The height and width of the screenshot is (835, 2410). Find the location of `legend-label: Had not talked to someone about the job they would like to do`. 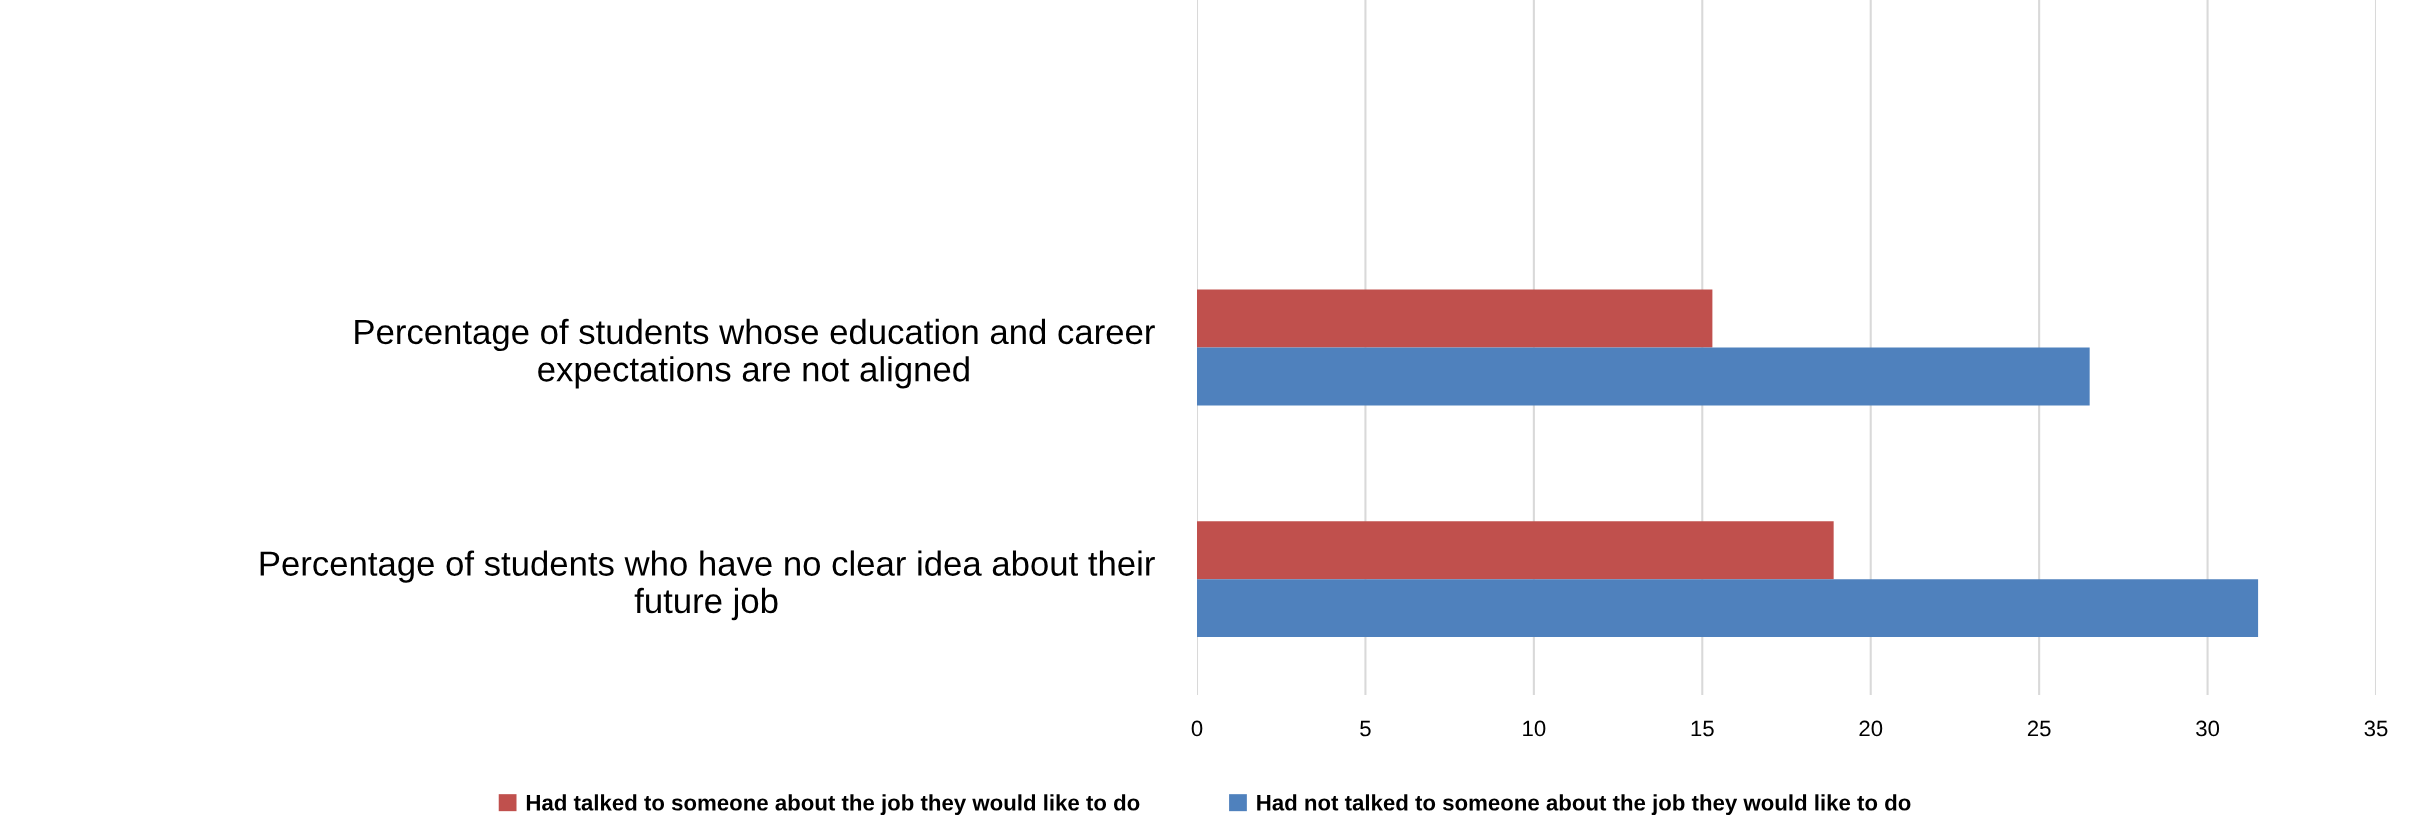

legend-label: Had not talked to someone about the job they would like to do is located at coordinates (1584, 804).